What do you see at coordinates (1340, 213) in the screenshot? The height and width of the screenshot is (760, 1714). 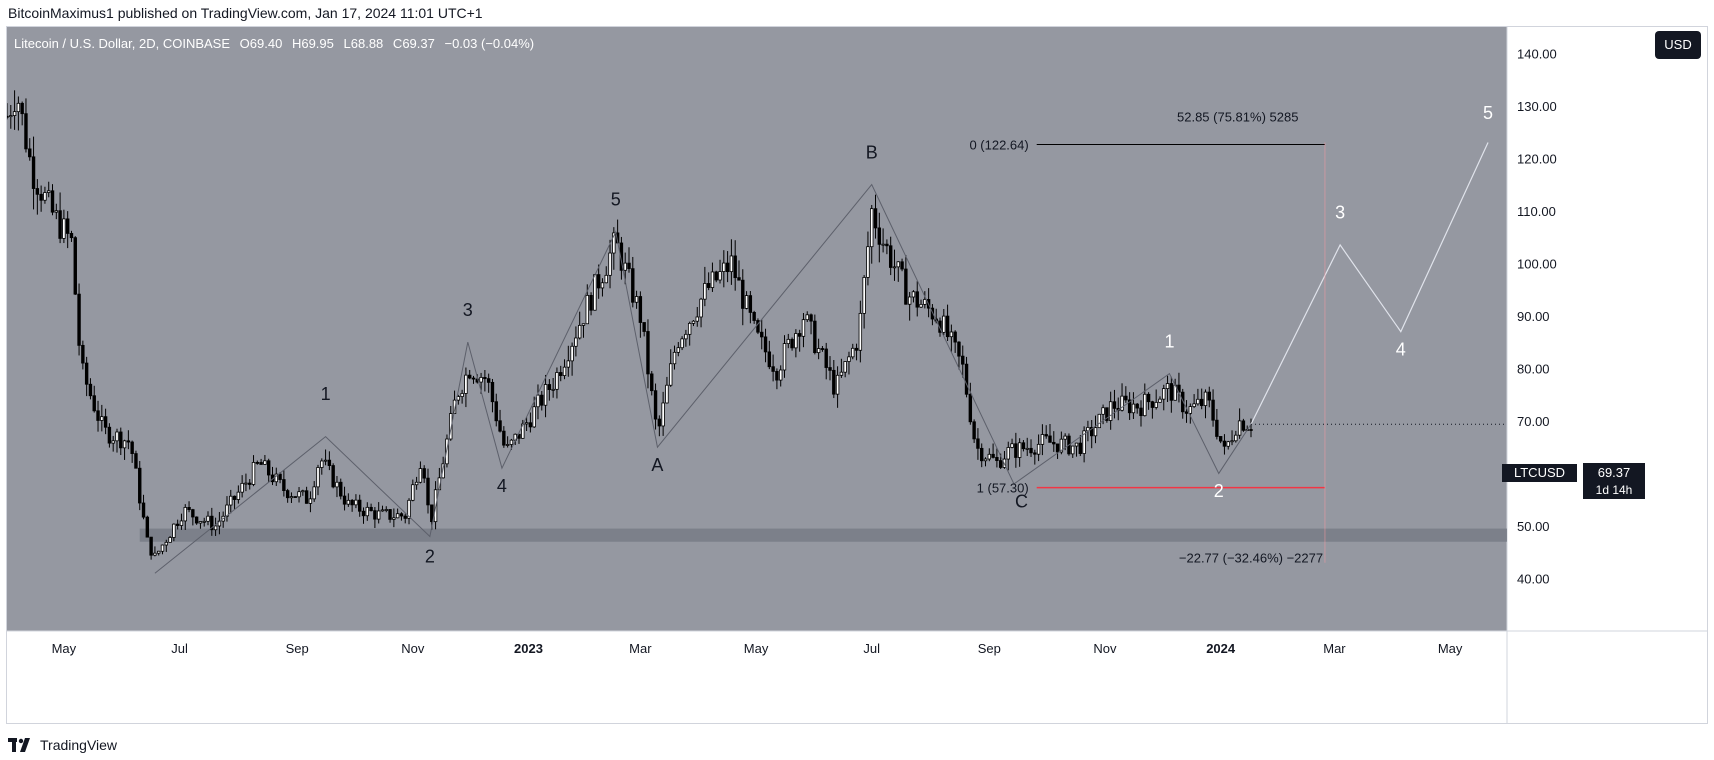 I see `wave-label: 3` at bounding box center [1340, 213].